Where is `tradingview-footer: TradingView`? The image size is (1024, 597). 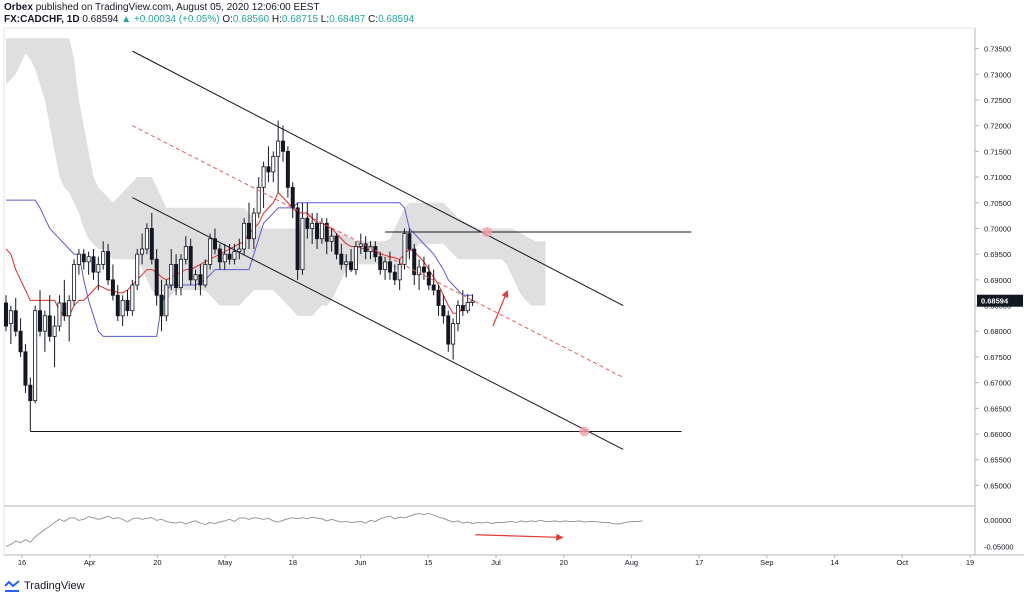
tradingview-footer: TradingView is located at coordinates (44, 586).